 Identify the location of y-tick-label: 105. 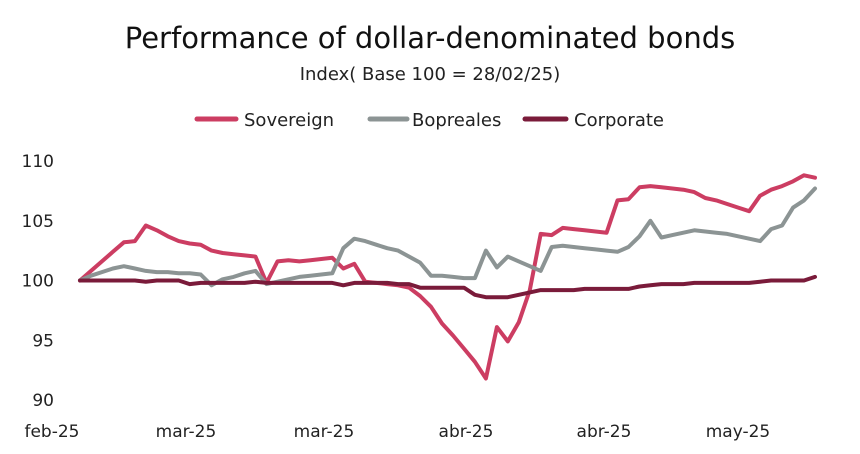
(38, 222).